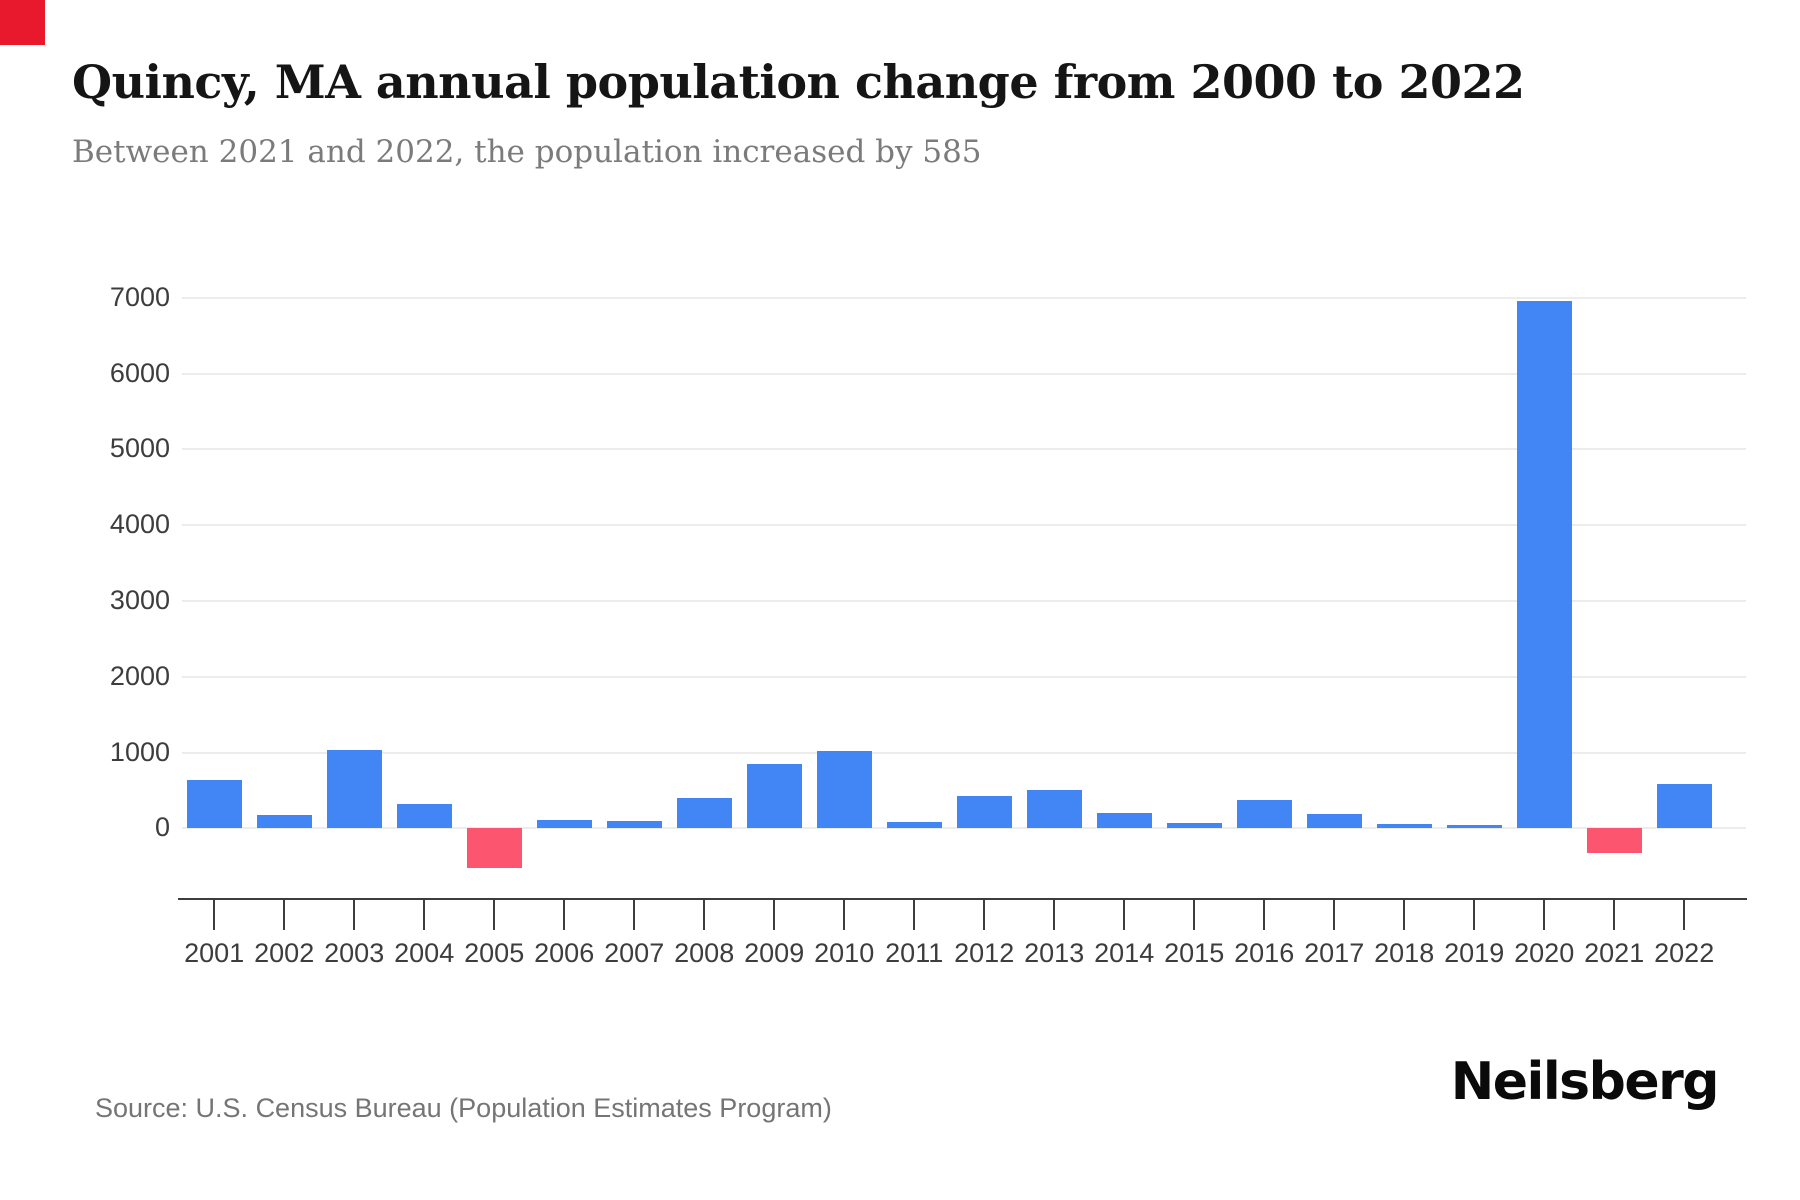  Describe the element at coordinates (914, 914) in the screenshot. I see `x-tick-2011` at that location.